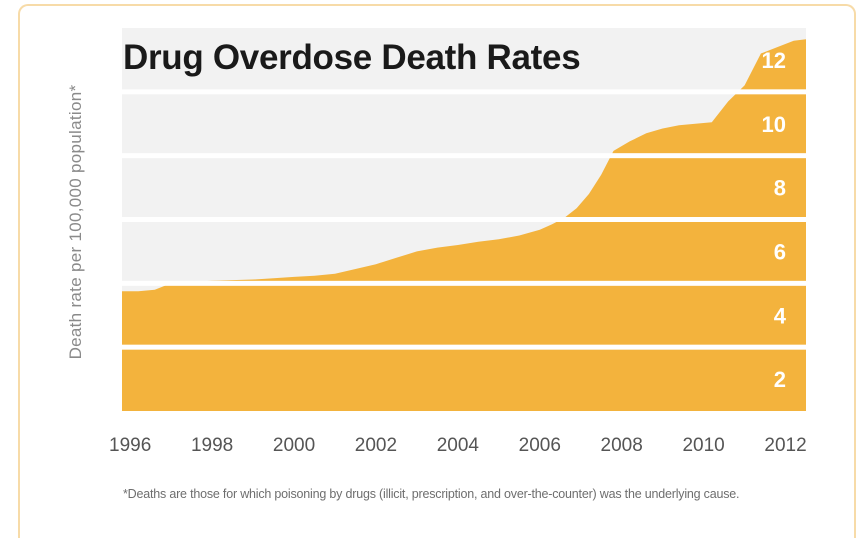 This screenshot has width=863, height=541. Describe the element at coordinates (780, 251) in the screenshot. I see `y-tick-label: 6` at that location.